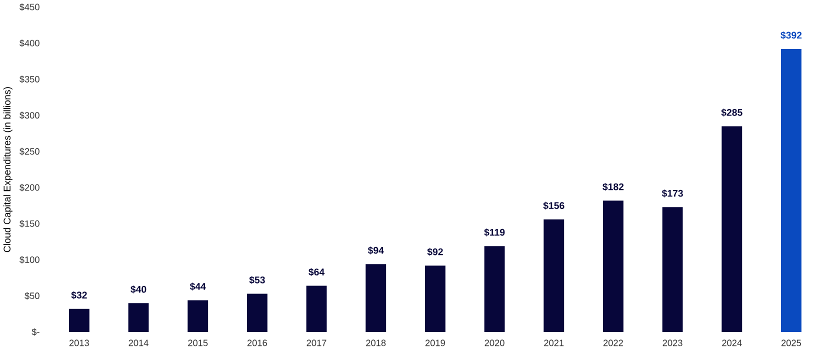  What do you see at coordinates (554, 343) in the screenshot?
I see `x-tick-label: 2021` at bounding box center [554, 343].